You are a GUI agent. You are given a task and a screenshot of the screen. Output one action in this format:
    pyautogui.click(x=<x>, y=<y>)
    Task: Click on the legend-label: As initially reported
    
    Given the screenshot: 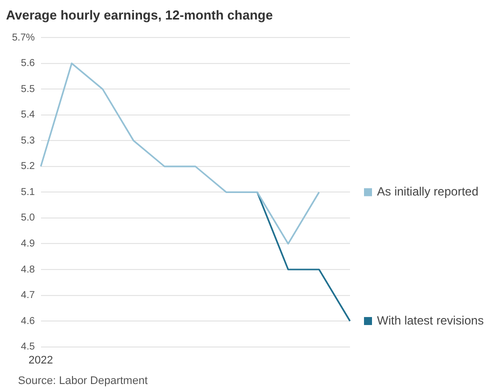 What is the action you would take?
    pyautogui.click(x=427, y=191)
    